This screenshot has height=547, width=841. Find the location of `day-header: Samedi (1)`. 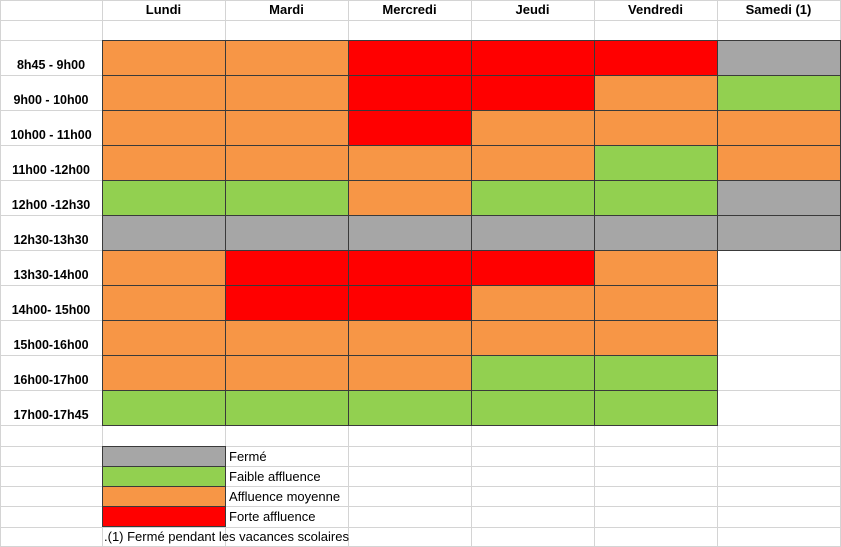

day-header: Samedi (1) is located at coordinates (778, 9).